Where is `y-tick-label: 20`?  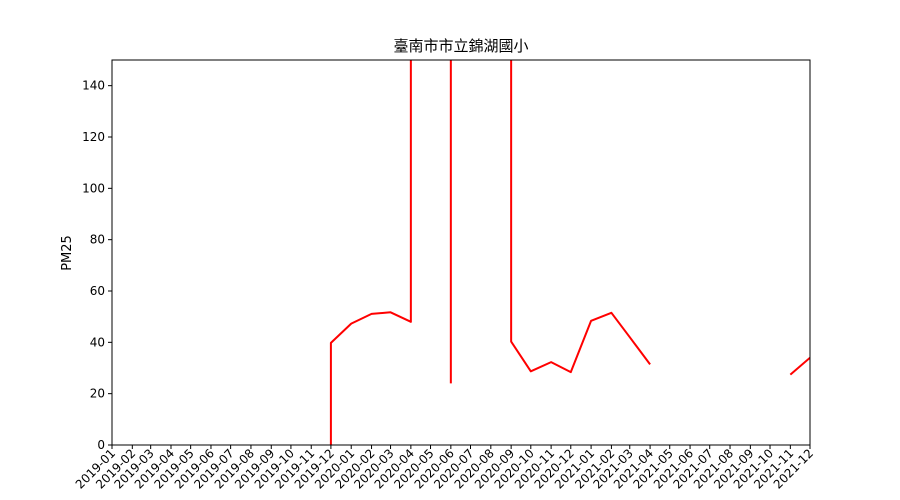 y-tick-label: 20 is located at coordinates (97, 394).